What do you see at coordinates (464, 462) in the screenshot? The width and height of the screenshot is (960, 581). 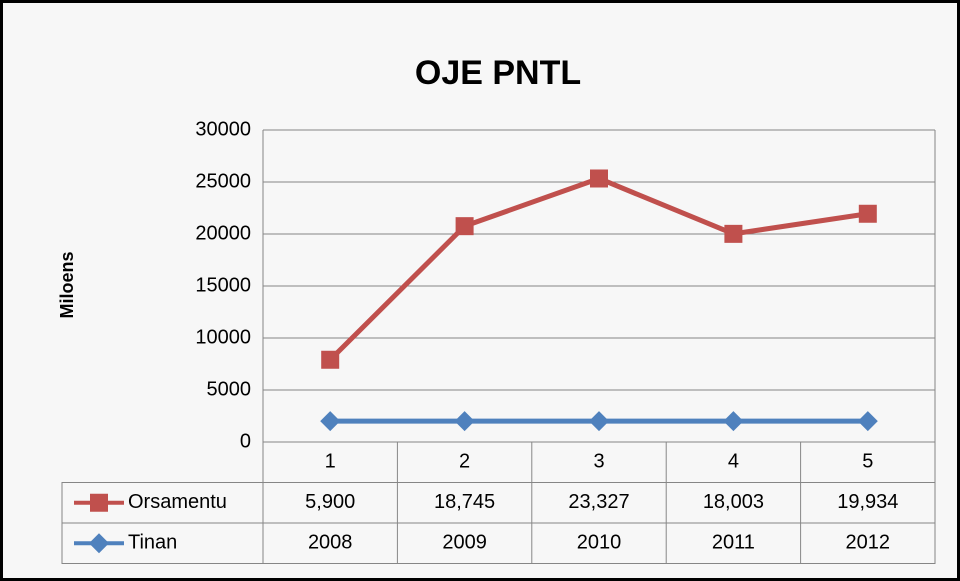 I see `x-tick-label: 2` at bounding box center [464, 462].